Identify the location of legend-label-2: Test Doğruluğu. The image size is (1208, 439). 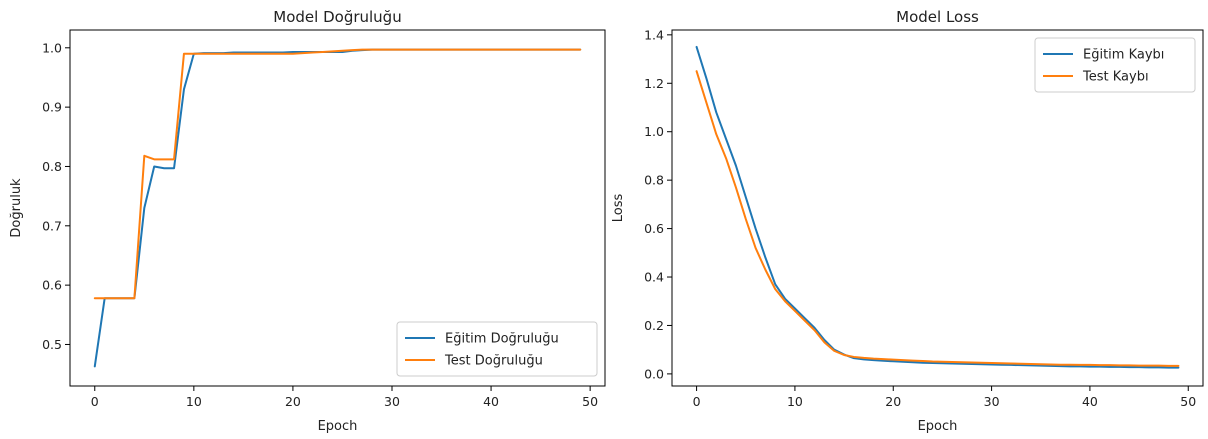
(493, 361).